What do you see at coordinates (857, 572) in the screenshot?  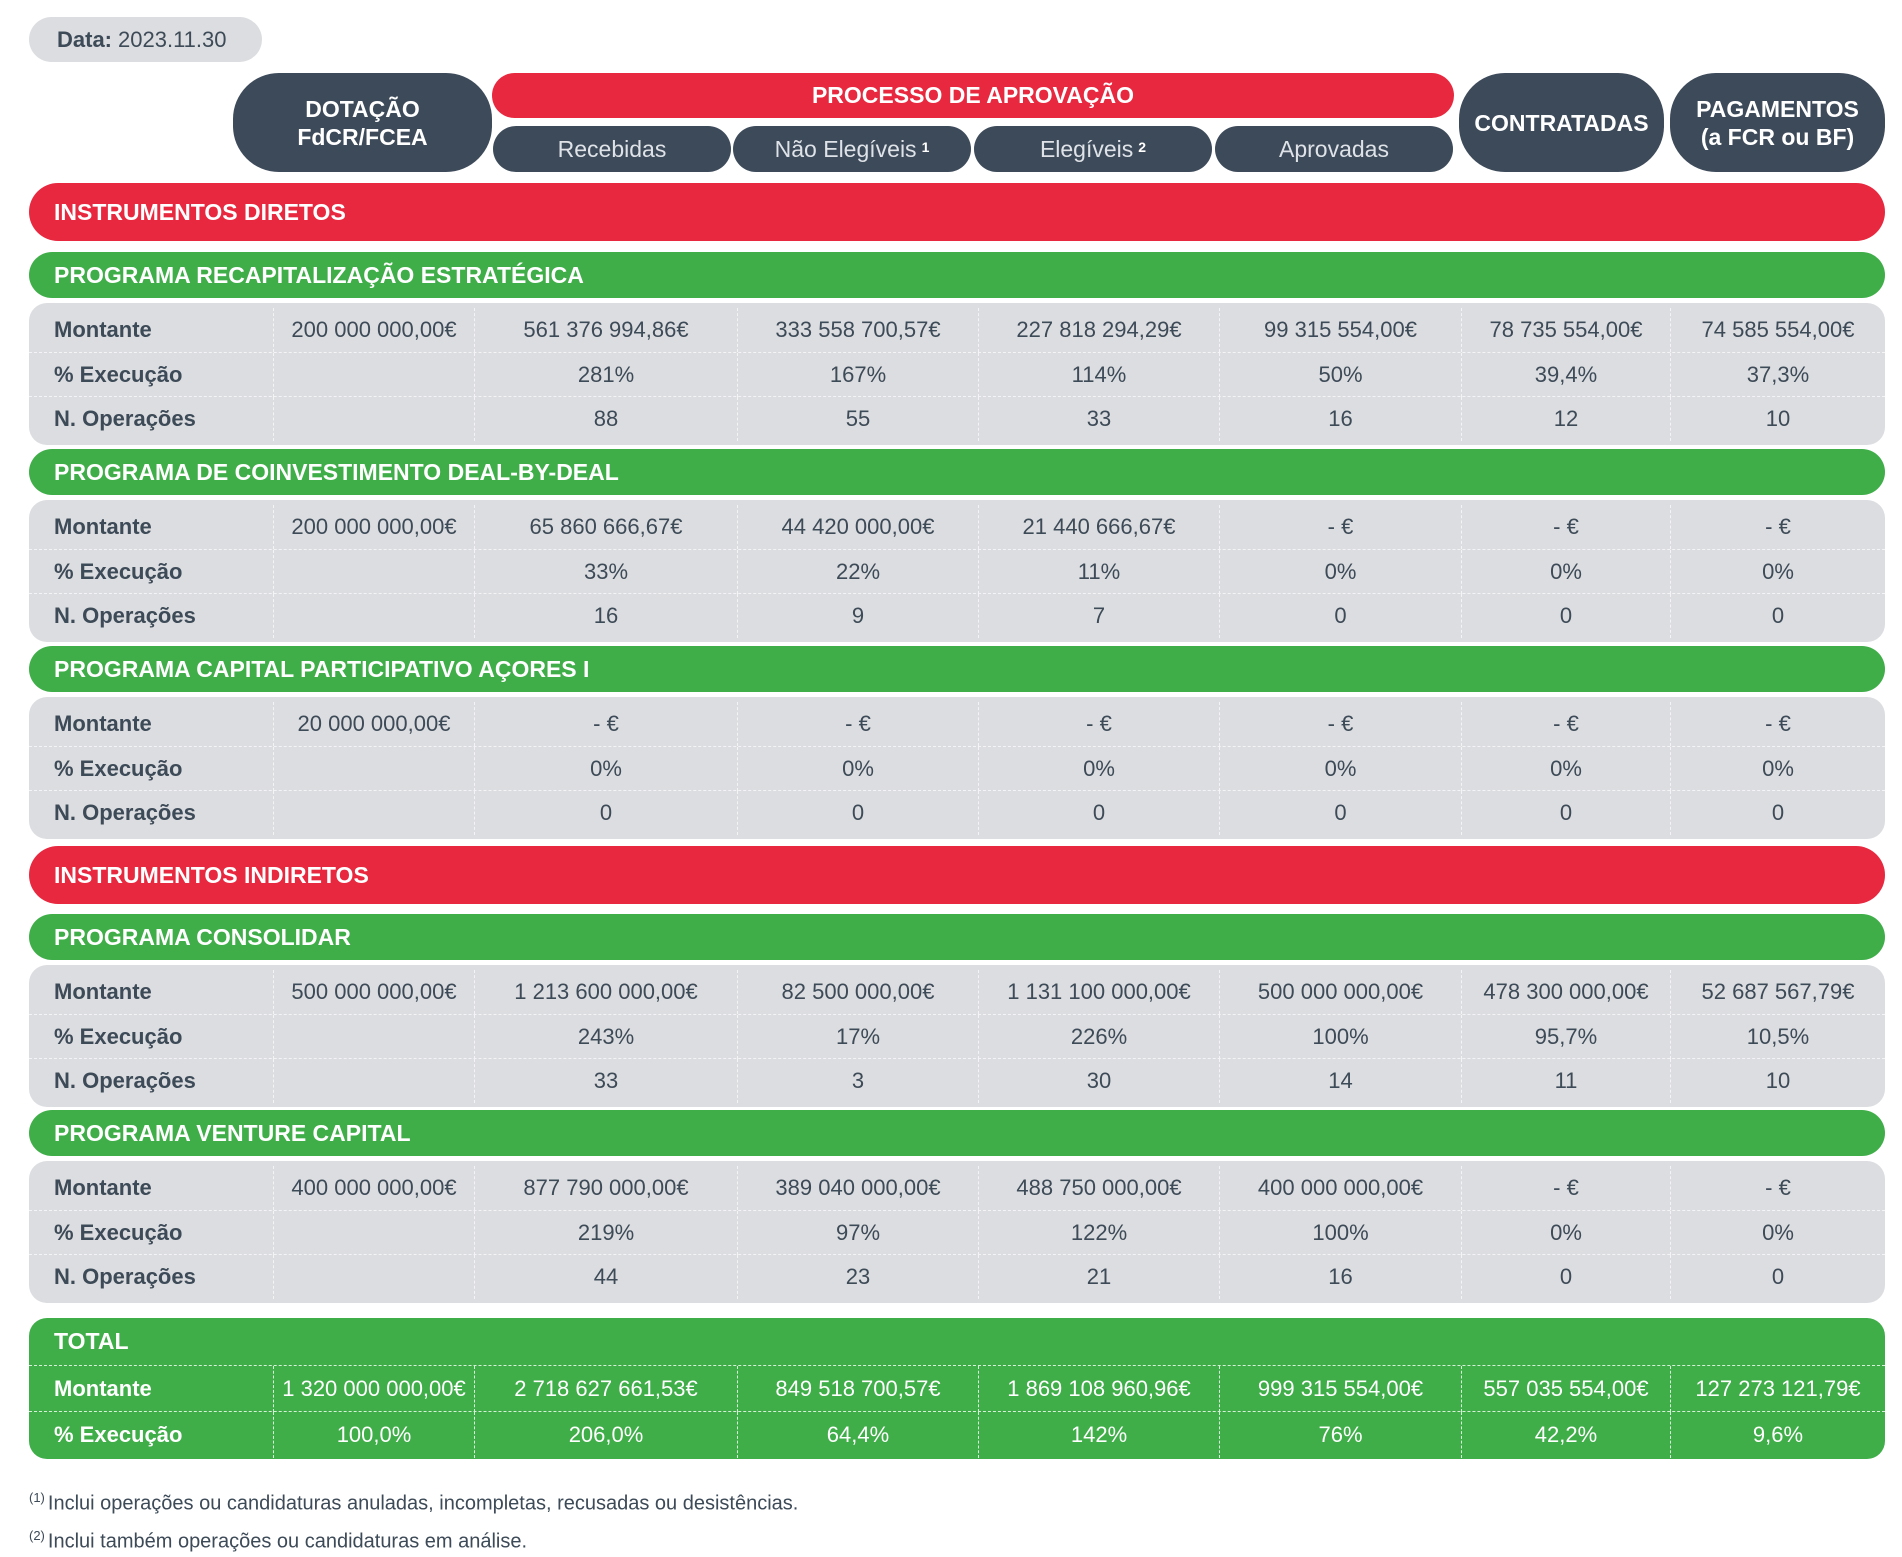 I see `program-0-1-execucao-cell: 22%` at bounding box center [857, 572].